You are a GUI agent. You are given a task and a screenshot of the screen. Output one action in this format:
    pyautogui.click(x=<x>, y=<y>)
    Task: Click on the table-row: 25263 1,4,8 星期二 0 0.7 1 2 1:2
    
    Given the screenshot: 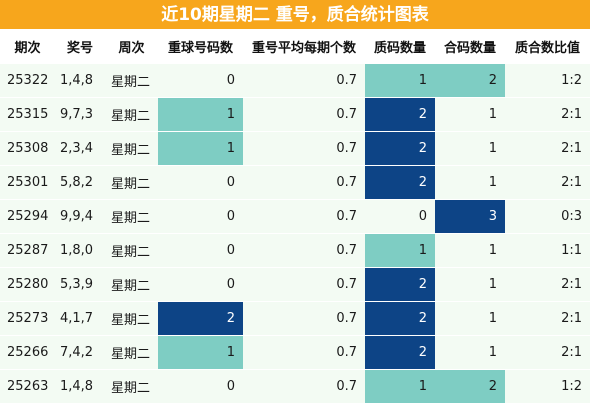 What is the action you would take?
    pyautogui.click(x=295, y=385)
    